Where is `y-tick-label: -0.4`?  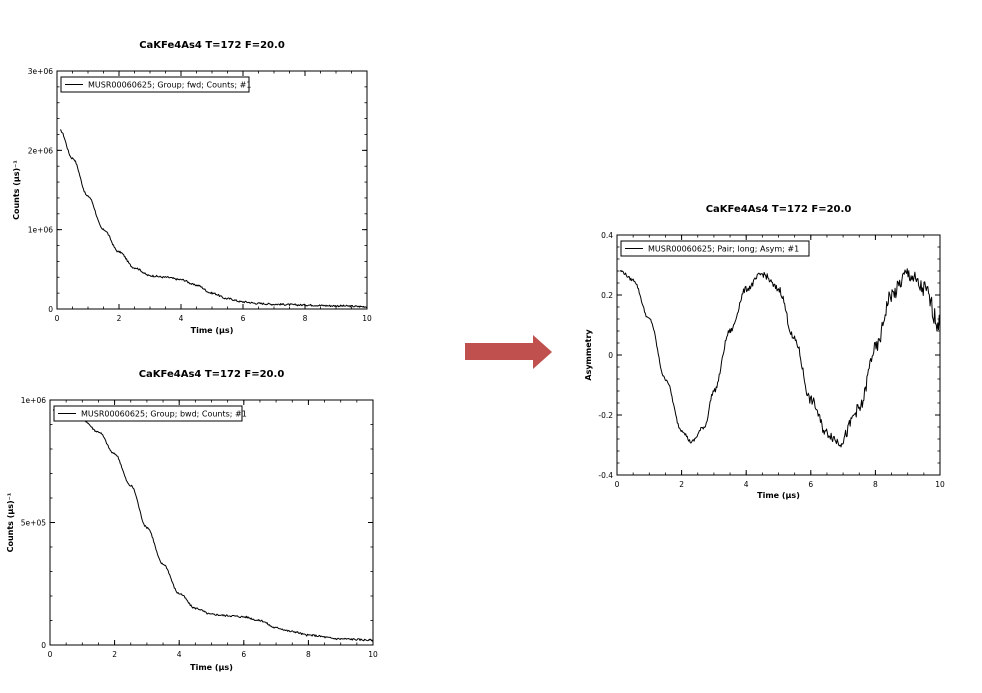 y-tick-label: -0.4 is located at coordinates (605, 475).